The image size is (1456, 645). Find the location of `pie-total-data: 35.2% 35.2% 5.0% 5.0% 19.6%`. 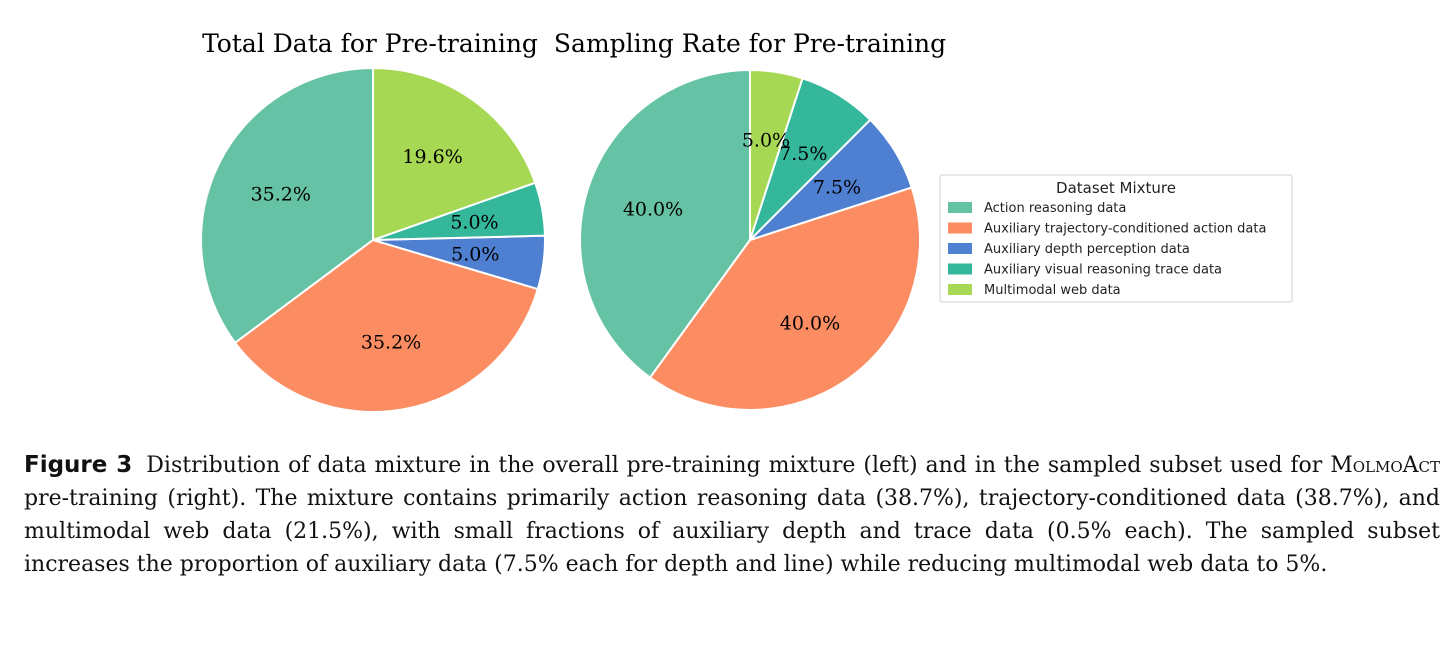

pie-total-data: 35.2% 35.2% 5.0% 5.0% 19.6% is located at coordinates (373, 239).